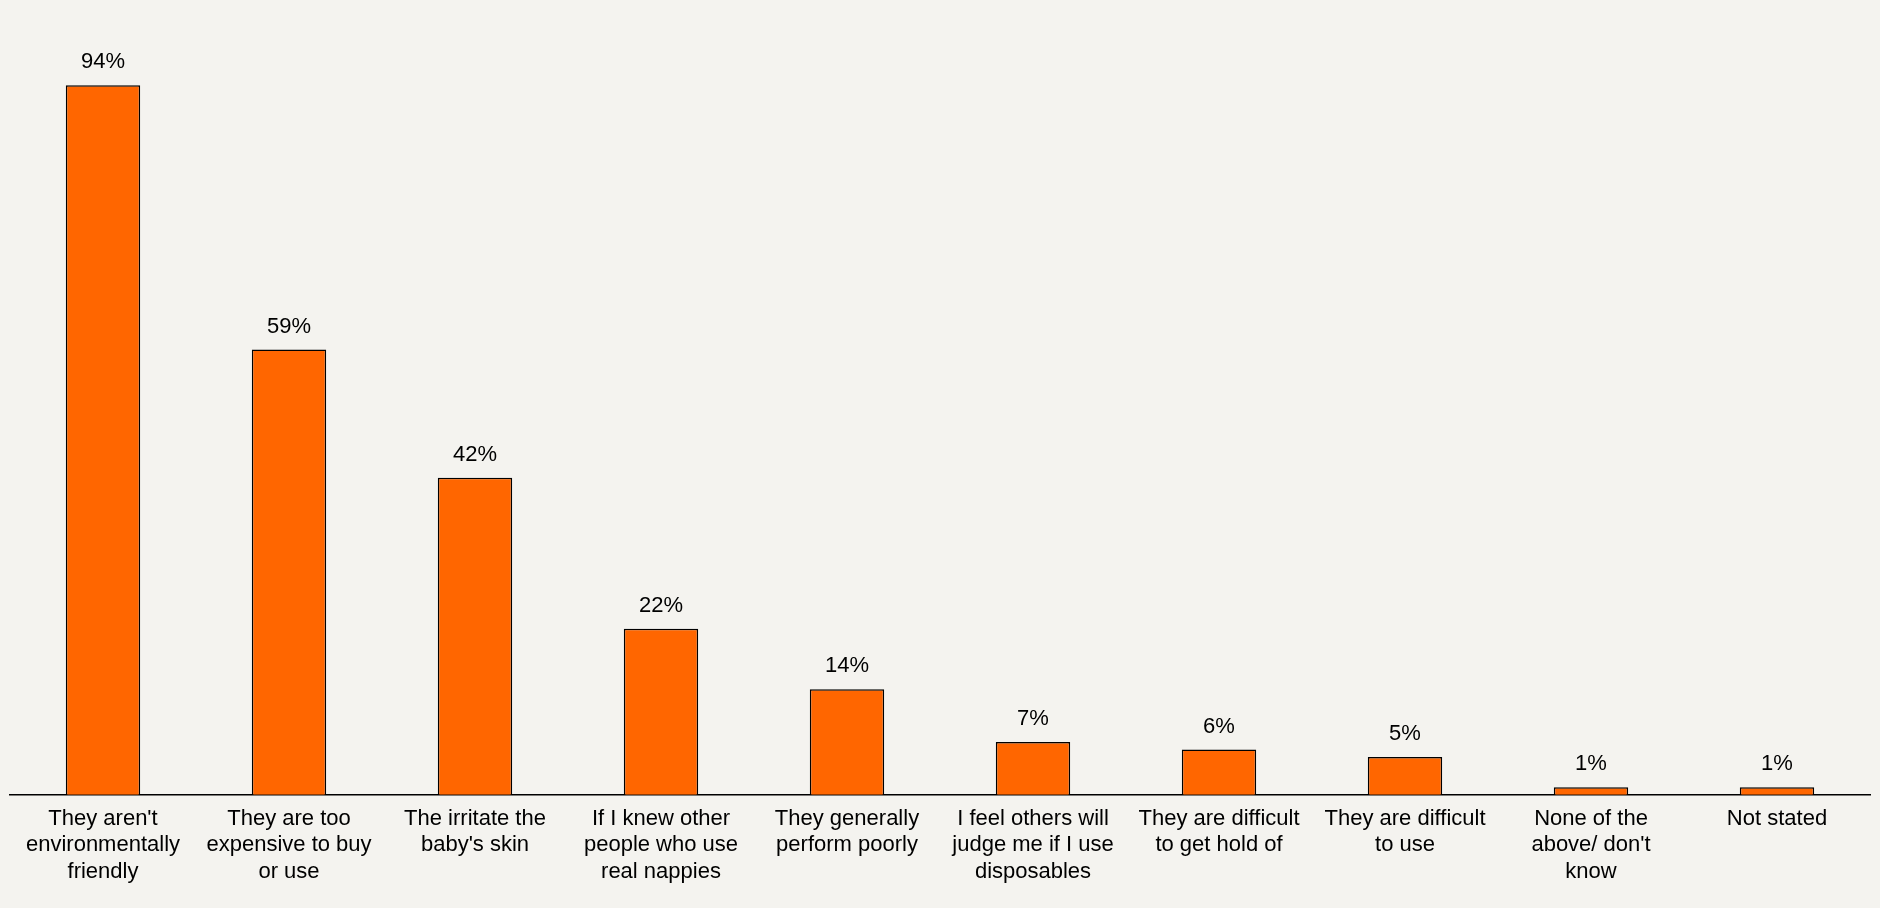 The image size is (1880, 908). Describe the element at coordinates (661, 604) in the screenshot. I see `data-label: 22%` at that location.